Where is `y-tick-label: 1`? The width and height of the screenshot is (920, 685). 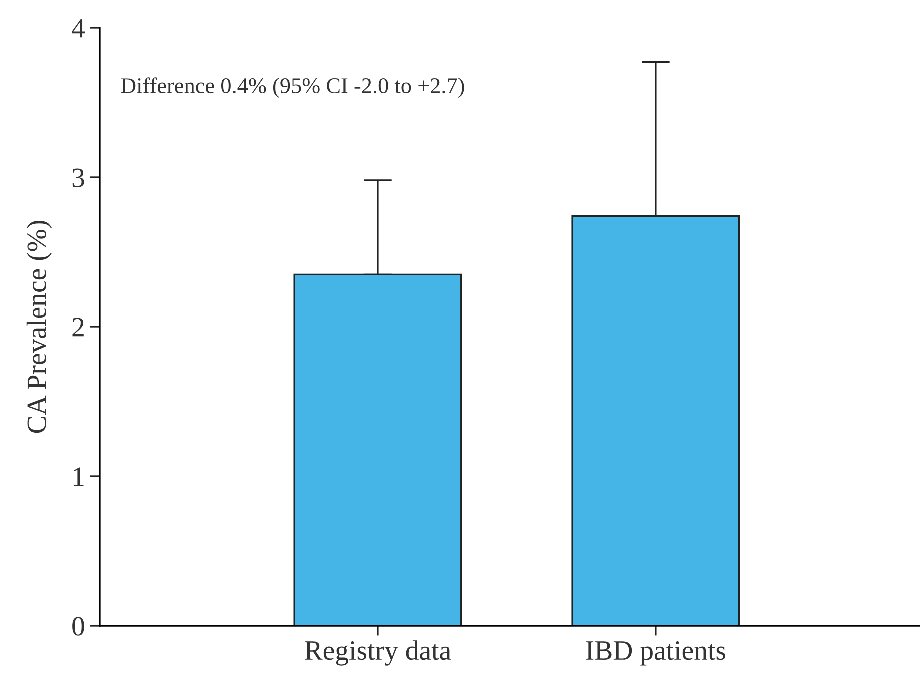
y-tick-label: 1 is located at coordinates (79, 477).